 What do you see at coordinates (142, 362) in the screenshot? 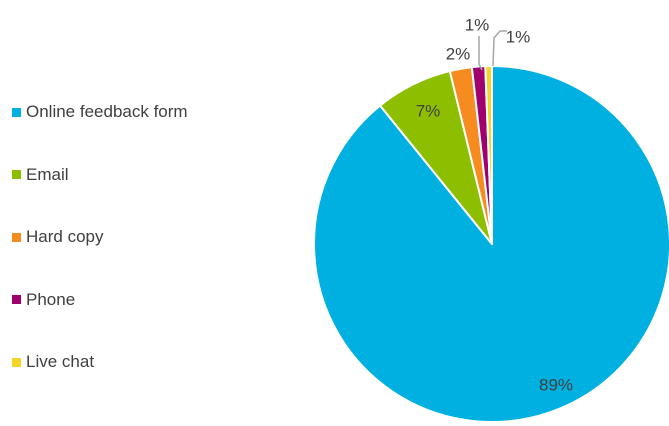
I see `legend-item-live-chat: Live chat` at bounding box center [142, 362].